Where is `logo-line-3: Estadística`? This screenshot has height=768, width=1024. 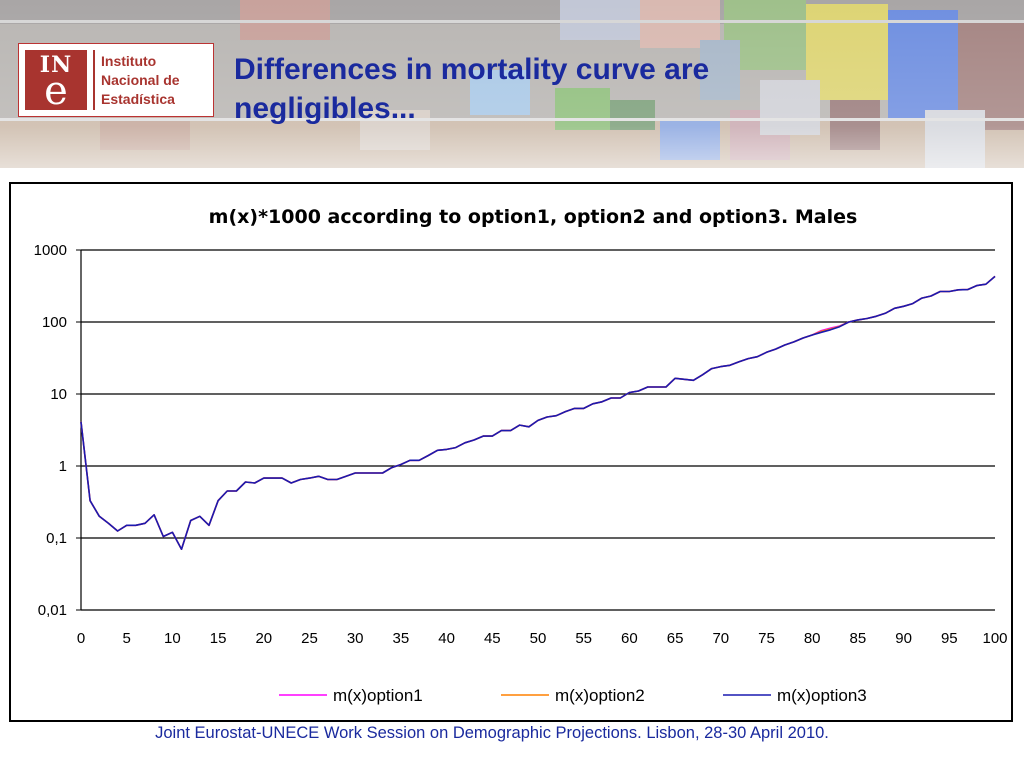
logo-line-3: Estadística is located at coordinates (138, 99).